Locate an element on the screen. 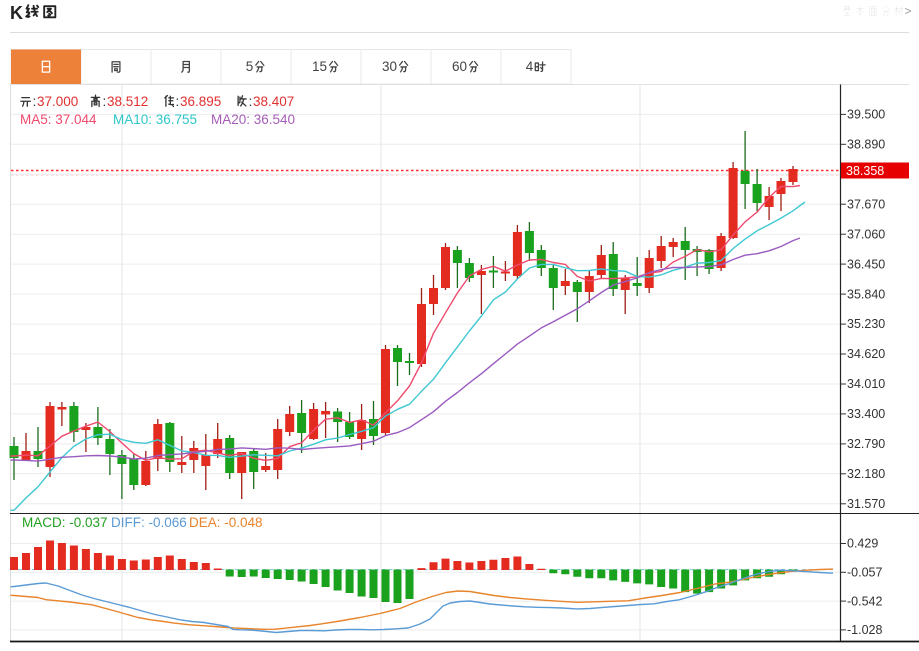  svg-text: 34.010 is located at coordinates (866, 384).